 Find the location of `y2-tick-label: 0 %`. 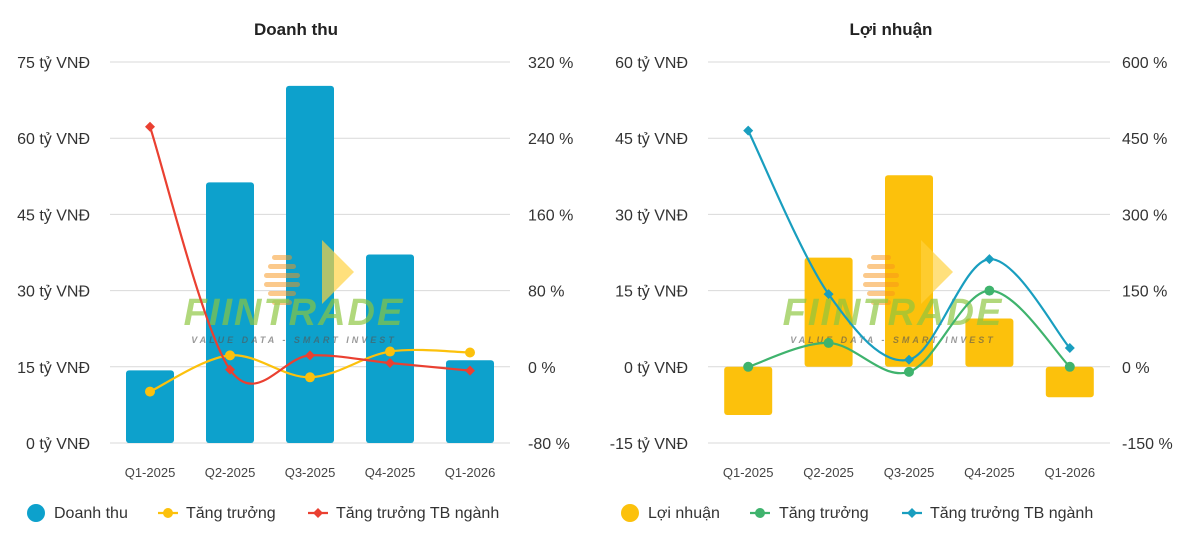

y2-tick-label: 0 % is located at coordinates (1136, 368).